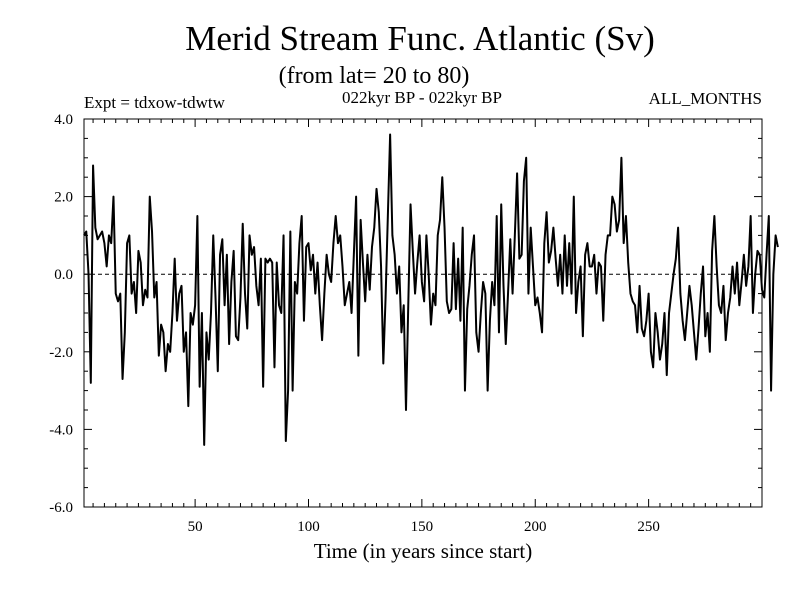  Describe the element at coordinates (155, 102) in the screenshot. I see `expt-label: Expt = tdxow-tdwtw` at that location.